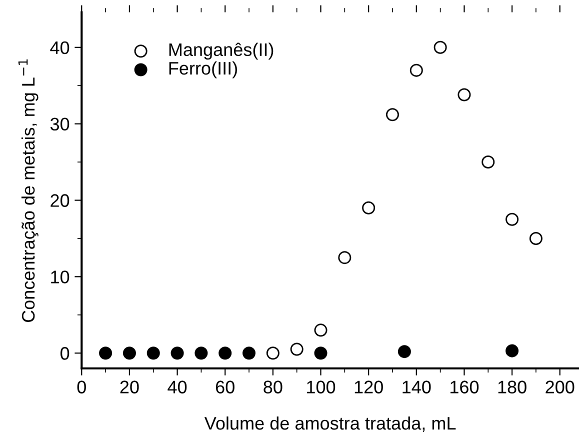 The width and height of the screenshot is (579, 437). Describe the element at coordinates (273, 387) in the screenshot. I see `x-tick-label: 80` at that location.